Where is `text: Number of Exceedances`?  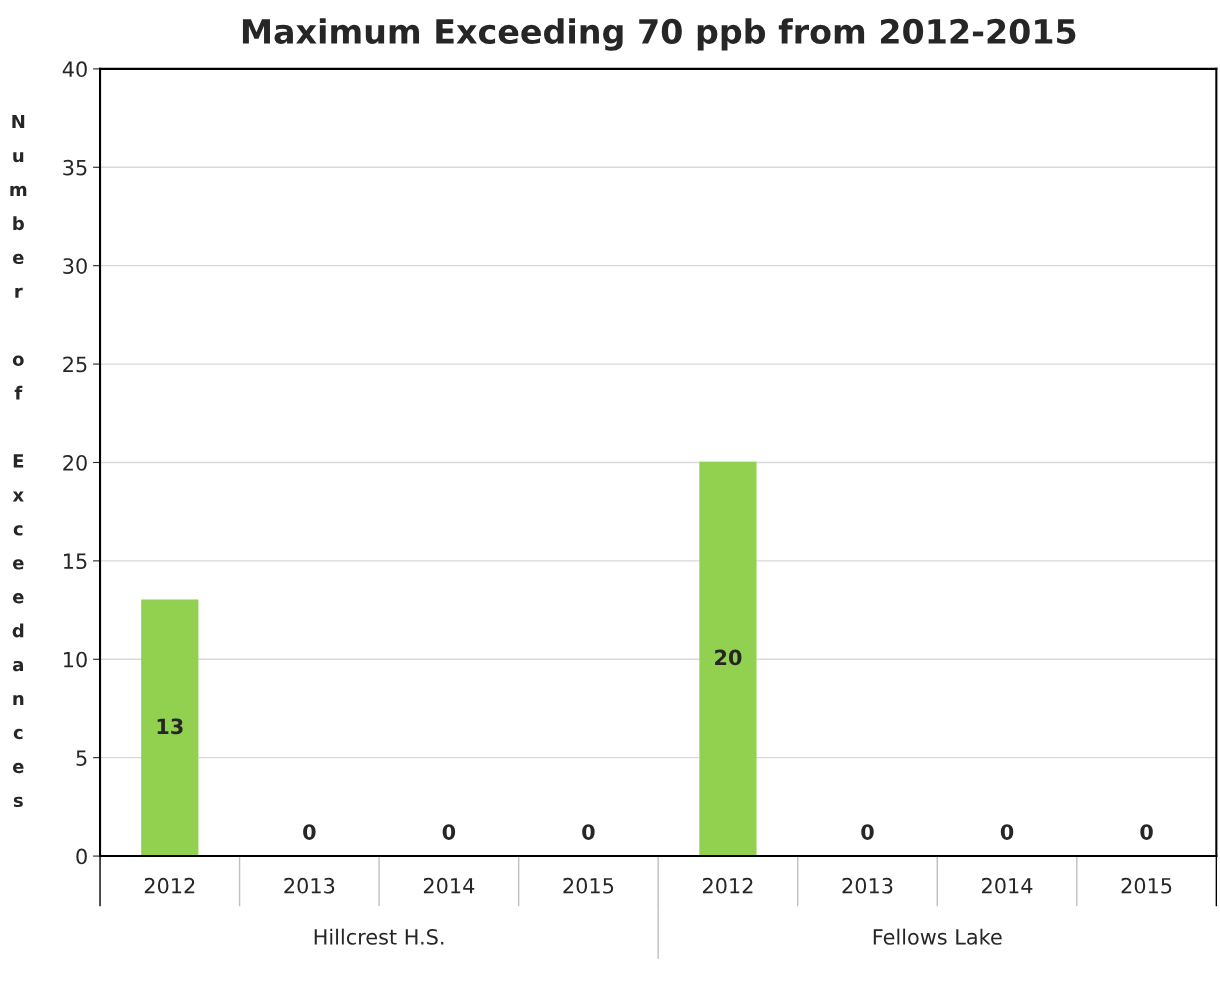
text: Number of Exceedances is located at coordinates (18, 461).